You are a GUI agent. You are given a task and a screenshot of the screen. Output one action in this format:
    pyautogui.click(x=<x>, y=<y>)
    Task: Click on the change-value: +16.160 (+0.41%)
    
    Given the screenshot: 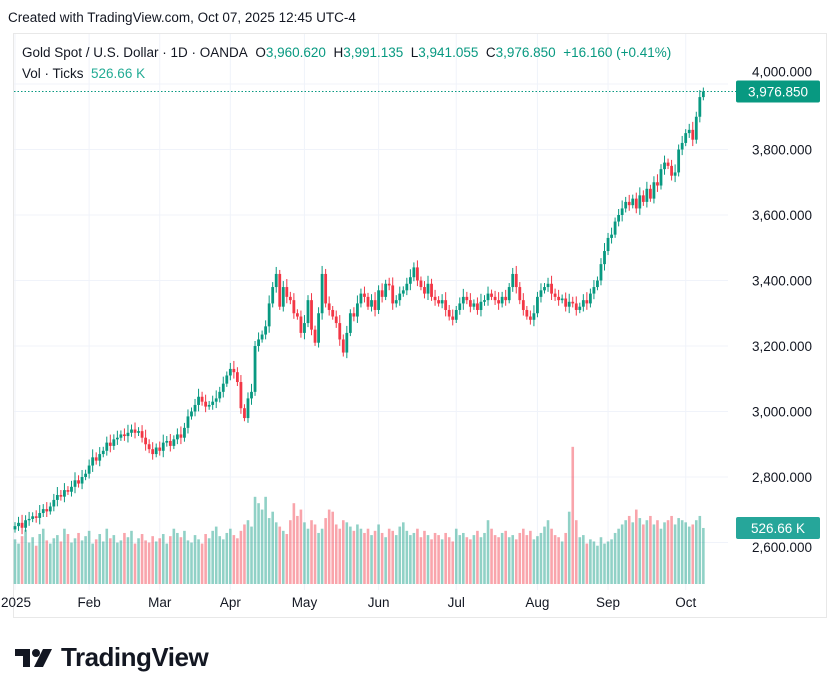 What is the action you would take?
    pyautogui.click(x=617, y=52)
    